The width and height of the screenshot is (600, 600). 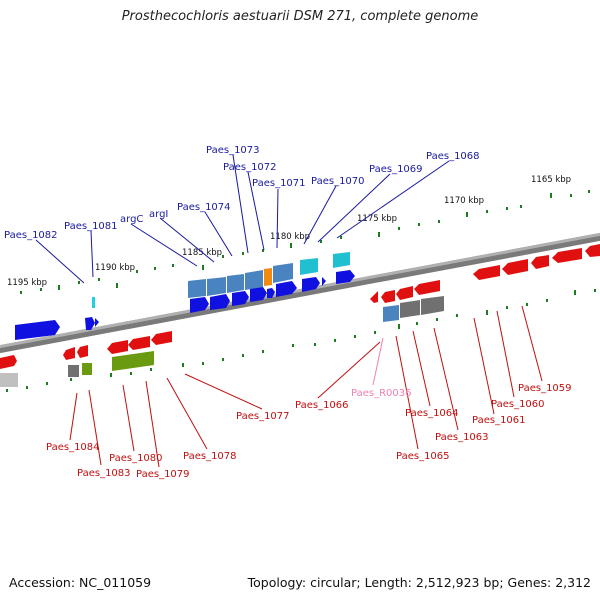 What do you see at coordinates (233, 150) in the screenshot?
I see `label-paes-1073: Paes_1073` at bounding box center [233, 150].